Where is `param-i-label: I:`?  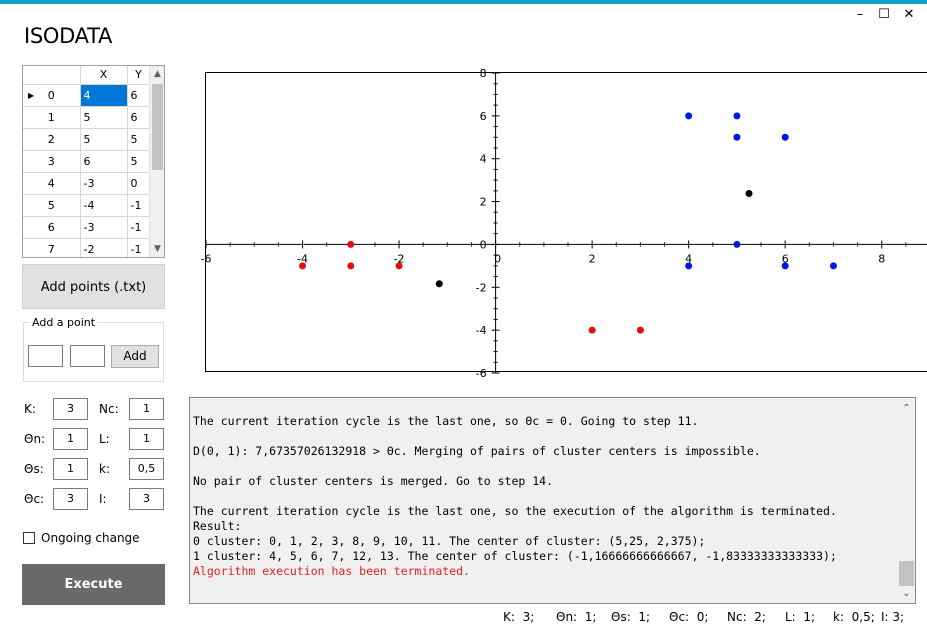
param-i-label: I: is located at coordinates (103, 499).